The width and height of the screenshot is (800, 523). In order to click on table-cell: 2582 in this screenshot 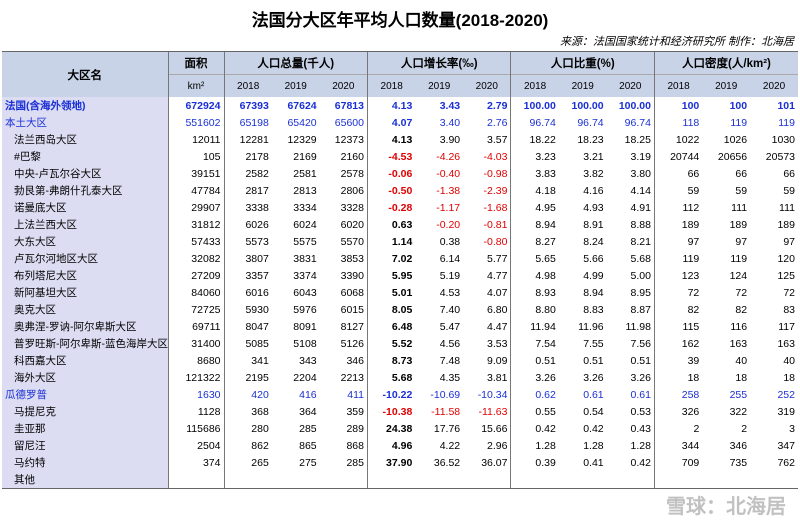, I will do `click(247, 173)`.